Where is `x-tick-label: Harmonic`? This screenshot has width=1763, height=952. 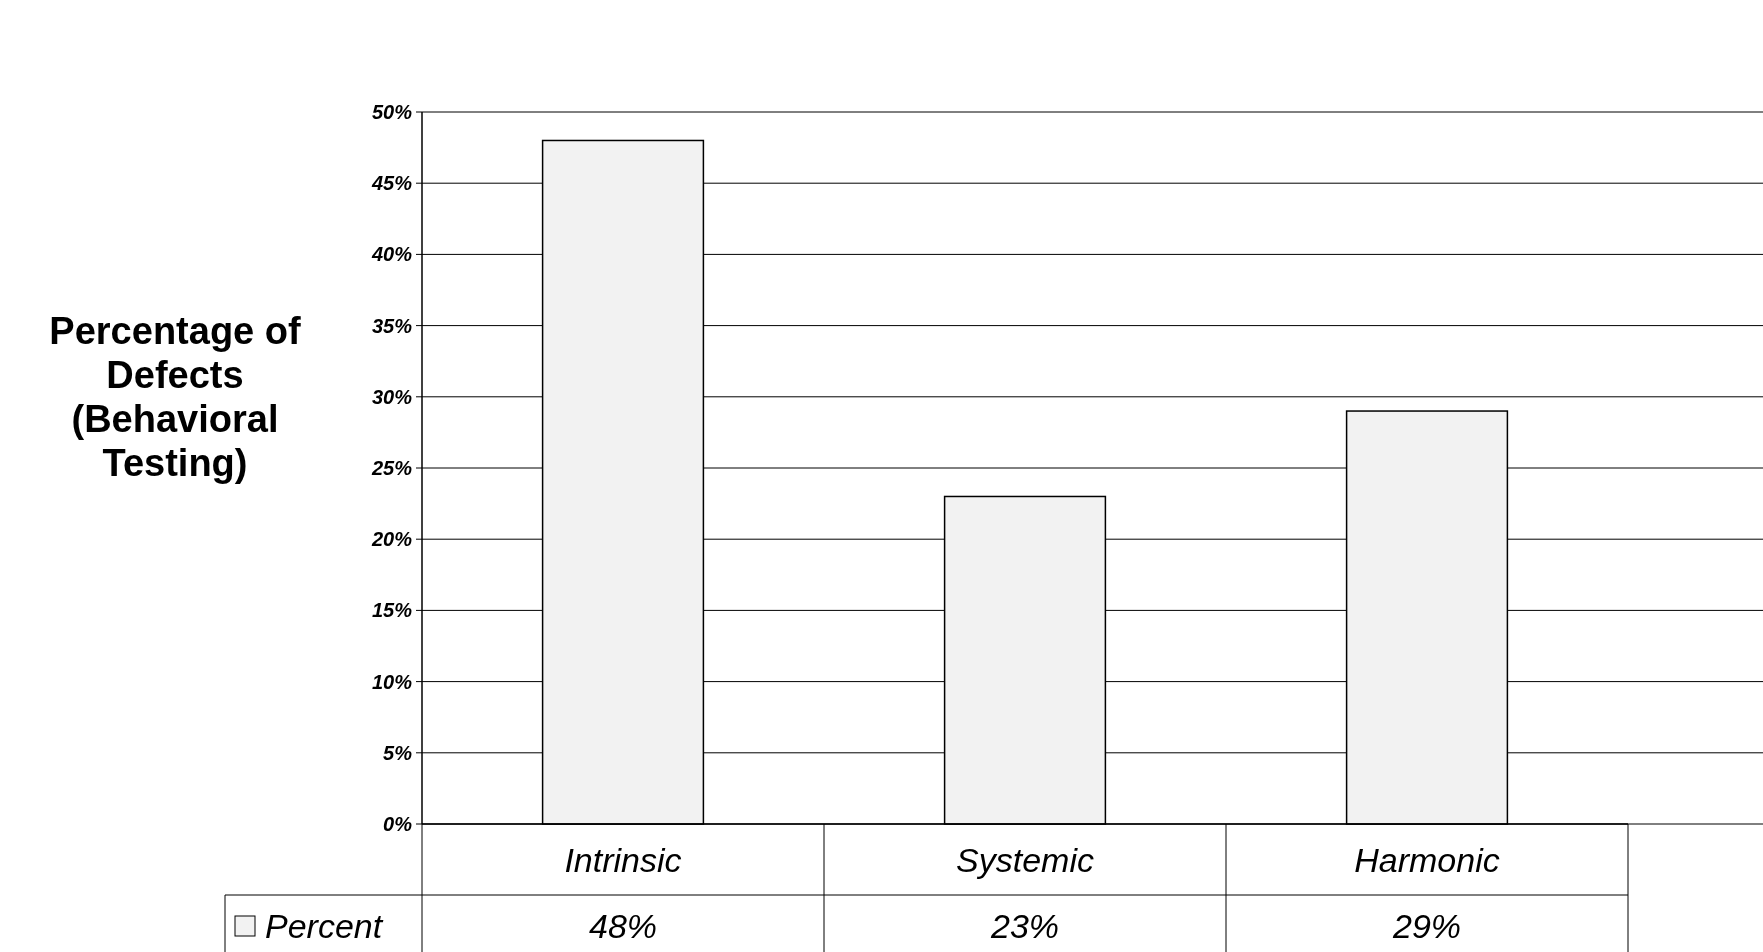 x-tick-label: Harmonic is located at coordinates (1427, 859).